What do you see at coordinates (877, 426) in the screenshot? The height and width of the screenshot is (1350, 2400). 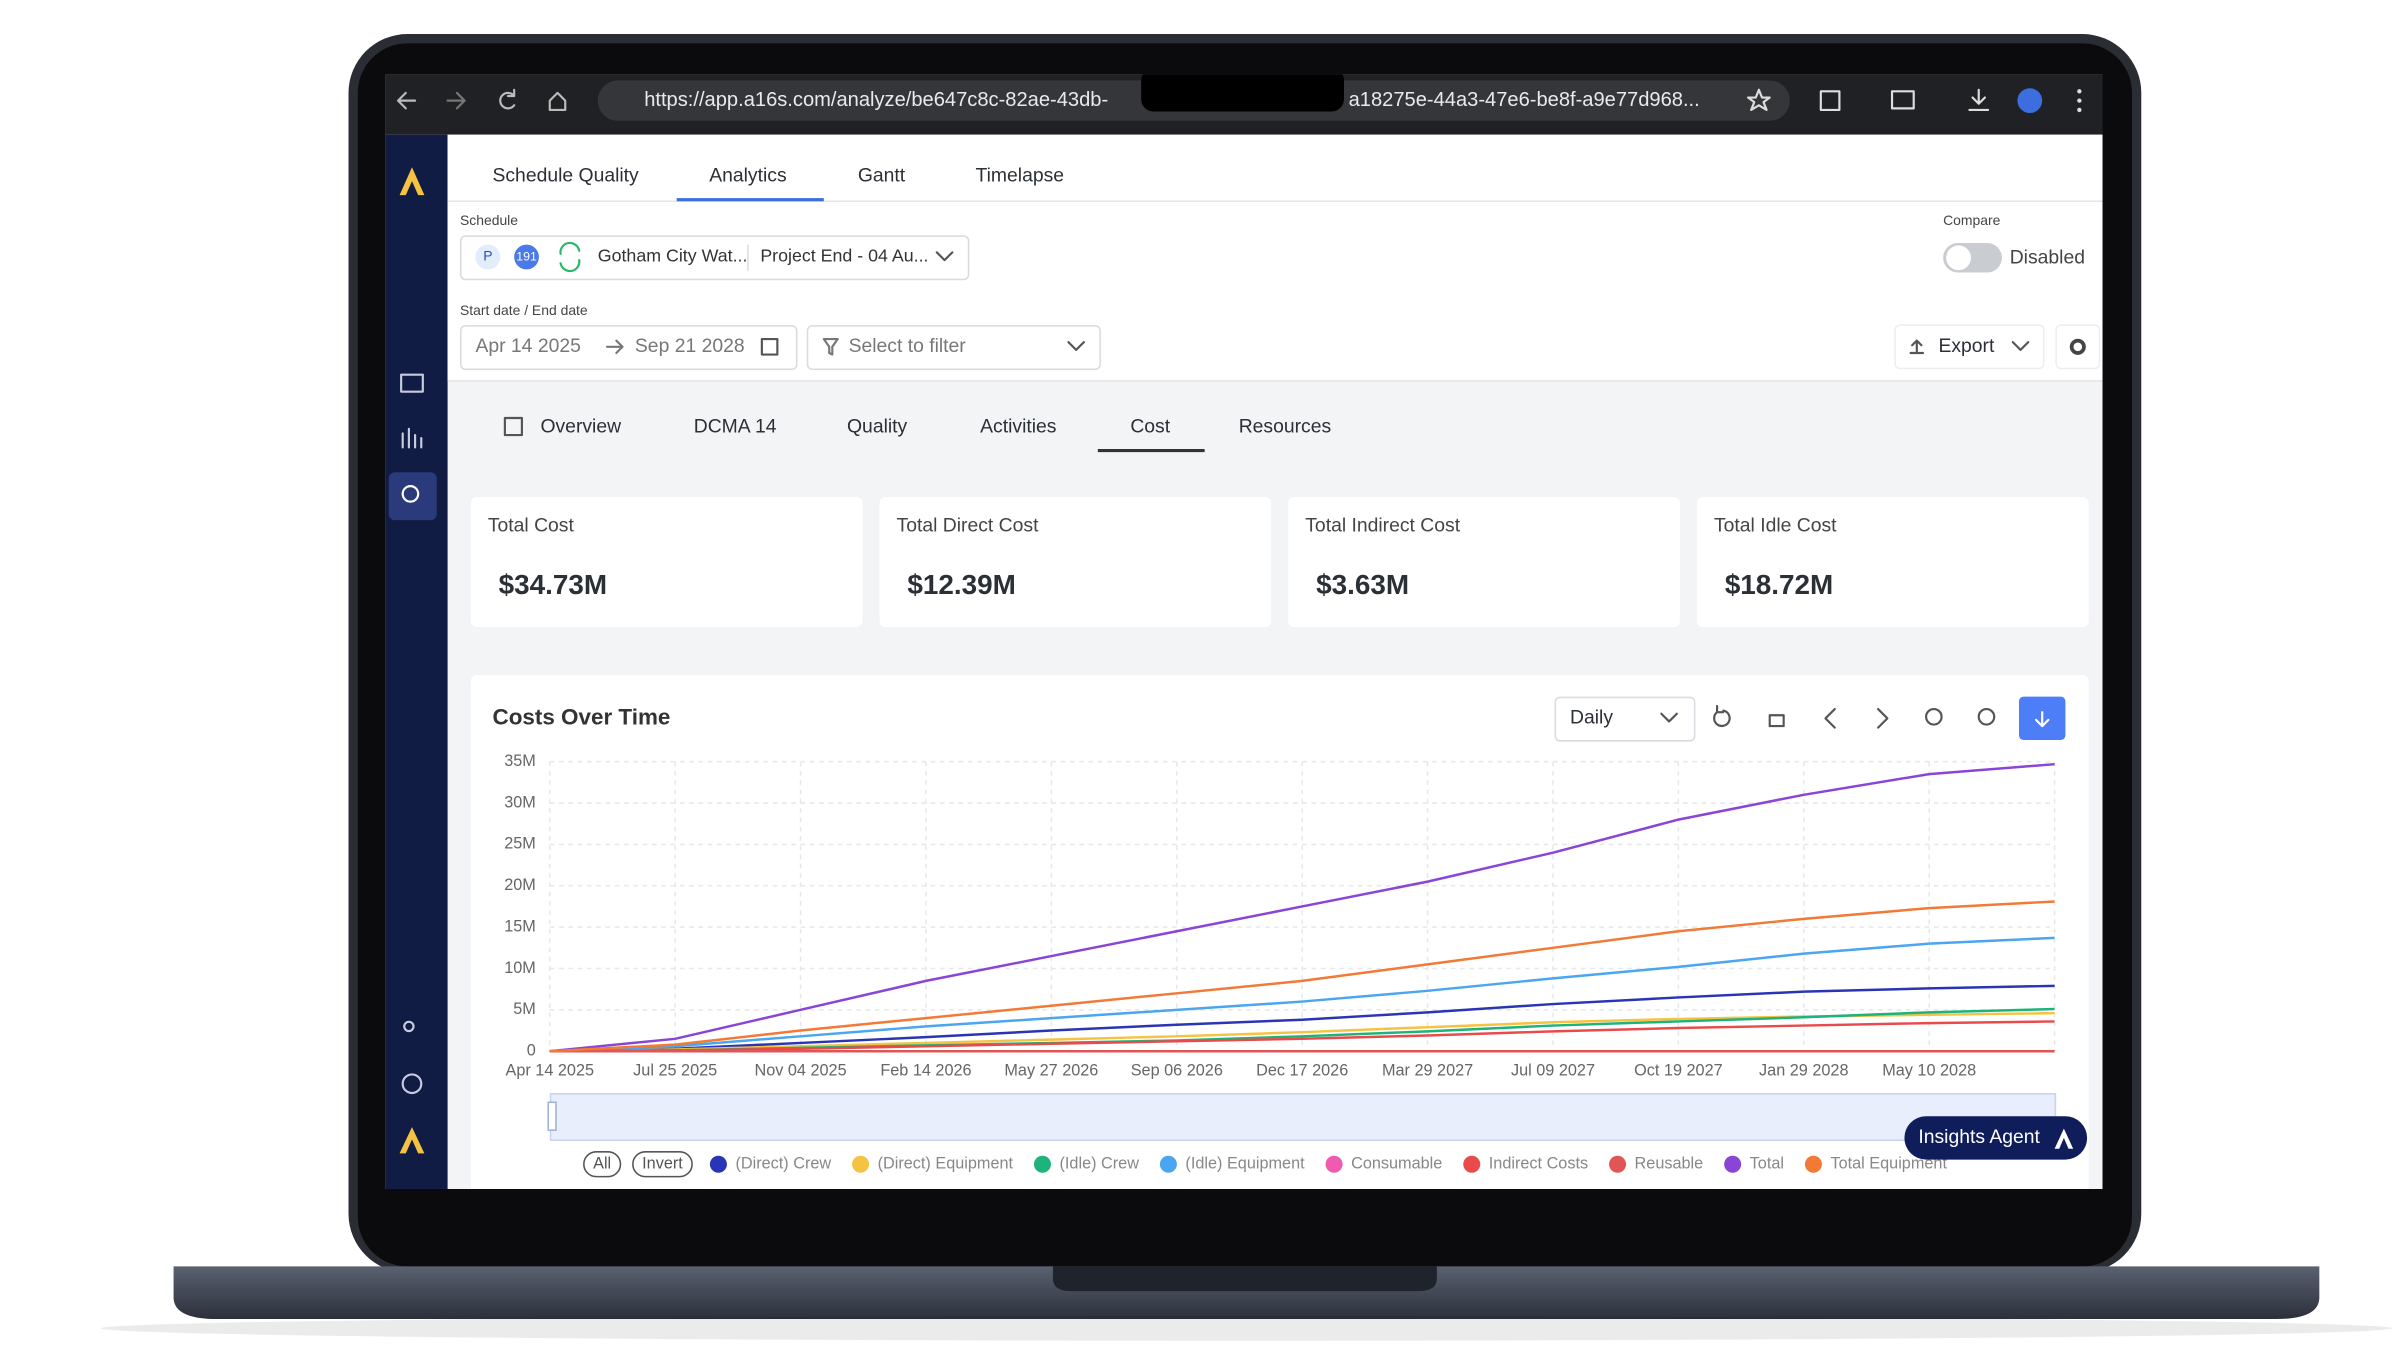 I see `subtab: Quality` at bounding box center [877, 426].